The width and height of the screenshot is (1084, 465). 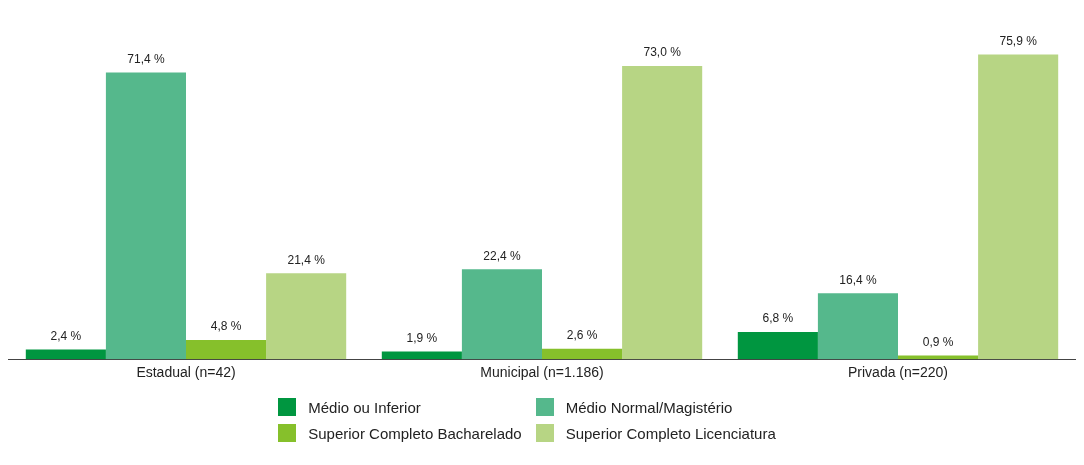 I want to click on data-label: 75,9 %, so click(x=1018, y=40).